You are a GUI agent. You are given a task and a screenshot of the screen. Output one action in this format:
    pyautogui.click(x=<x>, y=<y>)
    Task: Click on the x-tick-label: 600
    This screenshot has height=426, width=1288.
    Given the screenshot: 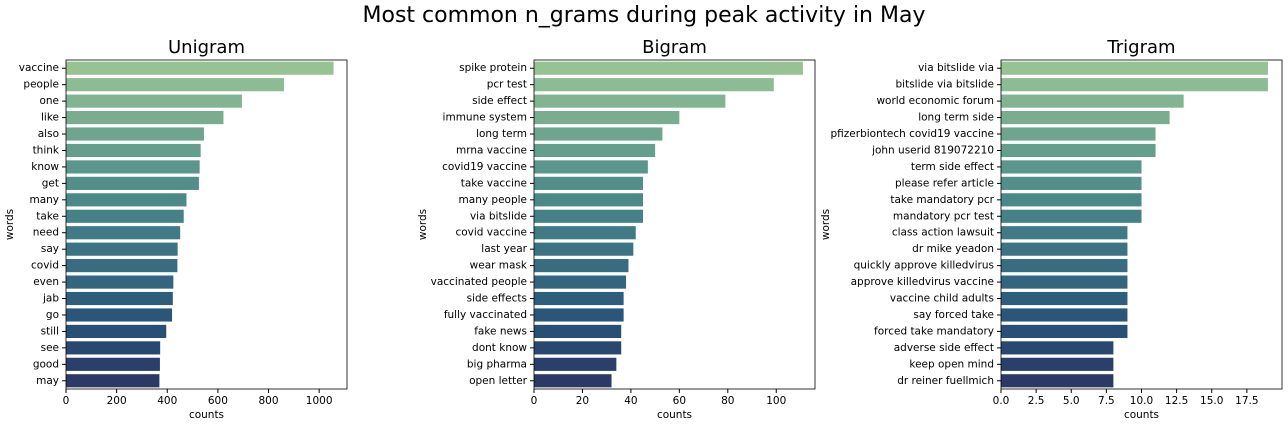 What is the action you would take?
    pyautogui.click(x=218, y=401)
    